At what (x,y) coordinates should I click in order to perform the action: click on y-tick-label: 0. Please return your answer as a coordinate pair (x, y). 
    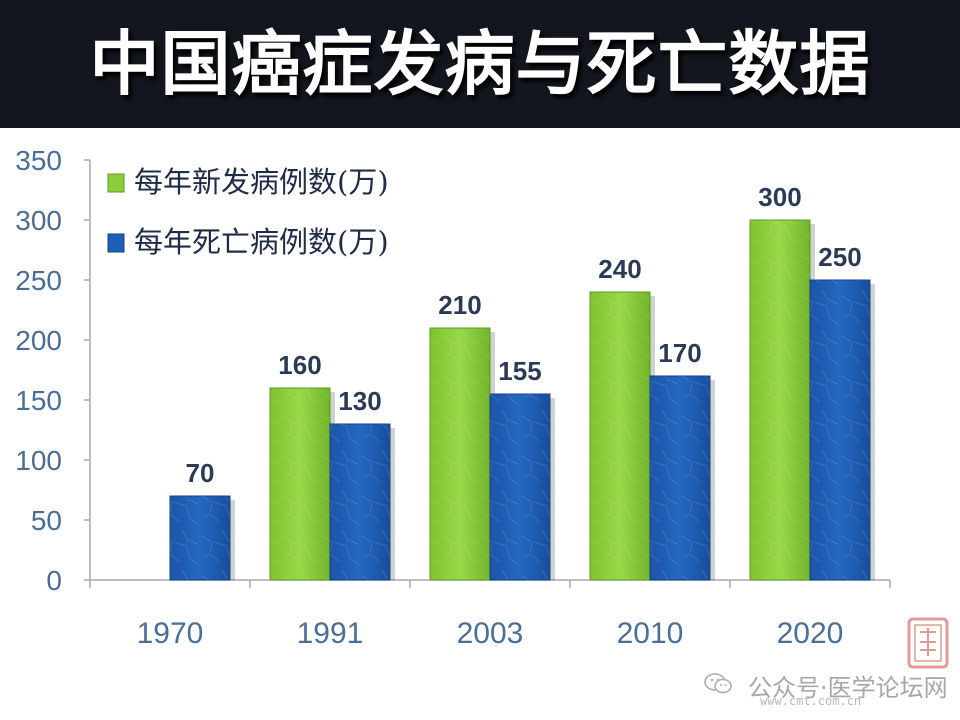
    Looking at the image, I should click on (54, 580).